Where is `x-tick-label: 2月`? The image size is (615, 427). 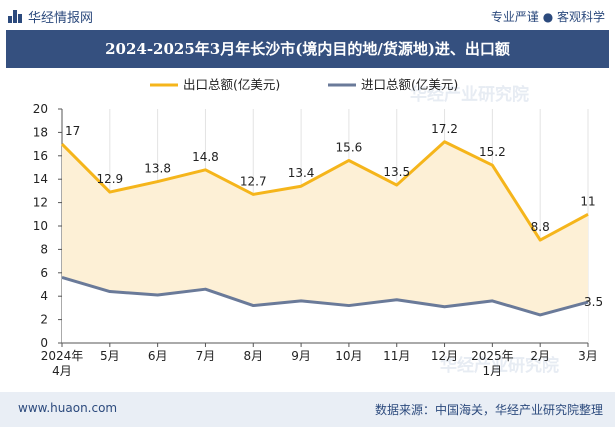 x-tick-label: 2月 is located at coordinates (540, 356).